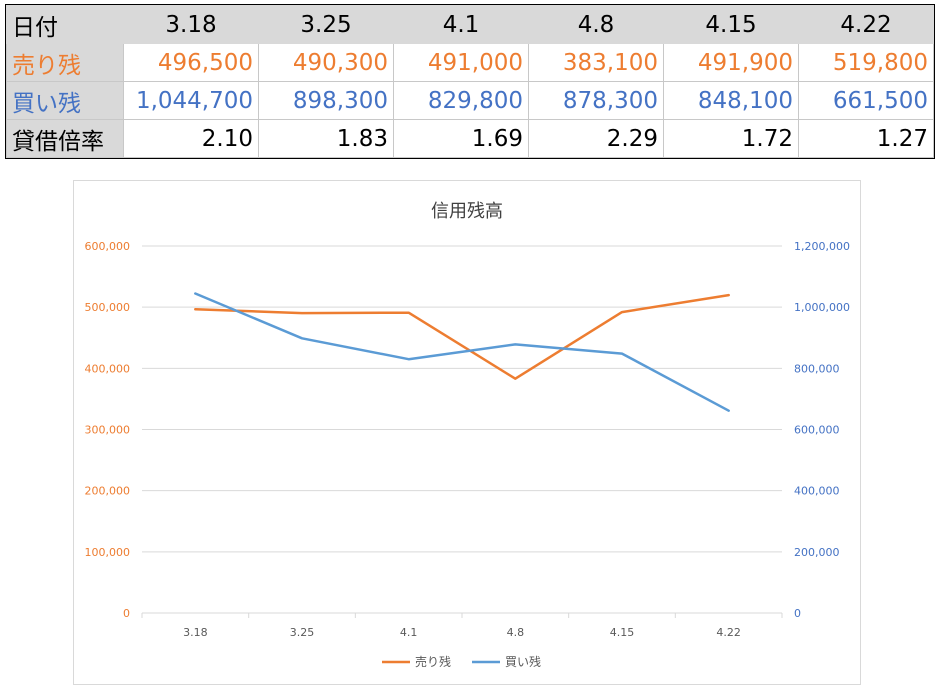 The width and height of the screenshot is (941, 695). I want to click on y-left-tick-label: 300,000, so click(108, 430).